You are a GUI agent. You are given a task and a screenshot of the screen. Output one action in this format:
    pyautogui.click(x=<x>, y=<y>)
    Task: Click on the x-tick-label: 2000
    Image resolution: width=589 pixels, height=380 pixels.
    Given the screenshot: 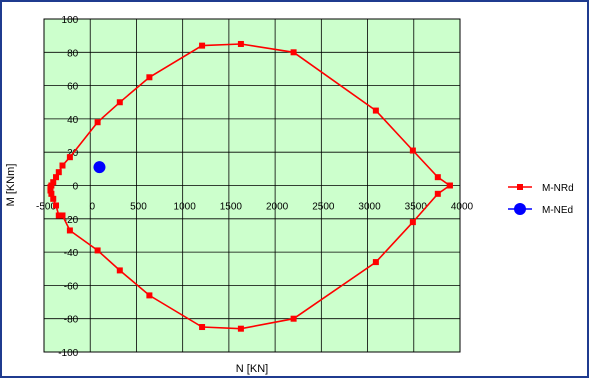 What is the action you would take?
    pyautogui.click(x=277, y=207)
    